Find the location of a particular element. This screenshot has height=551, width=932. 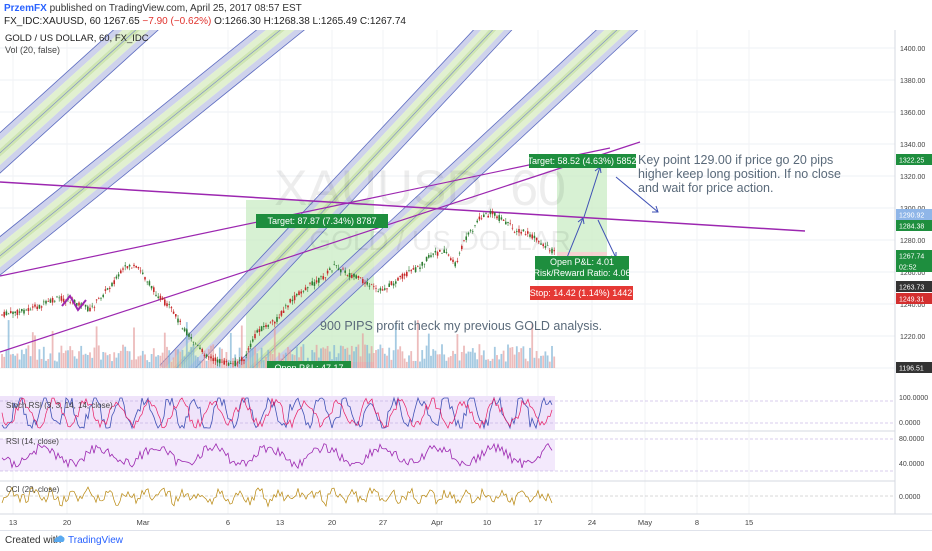

price-tick: 1260.00 is located at coordinates (912, 273).